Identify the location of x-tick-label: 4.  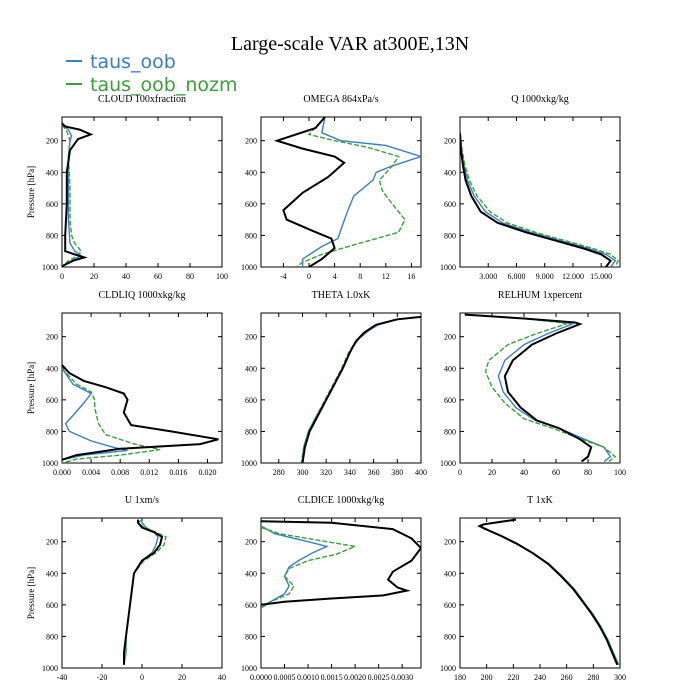
(335, 276).